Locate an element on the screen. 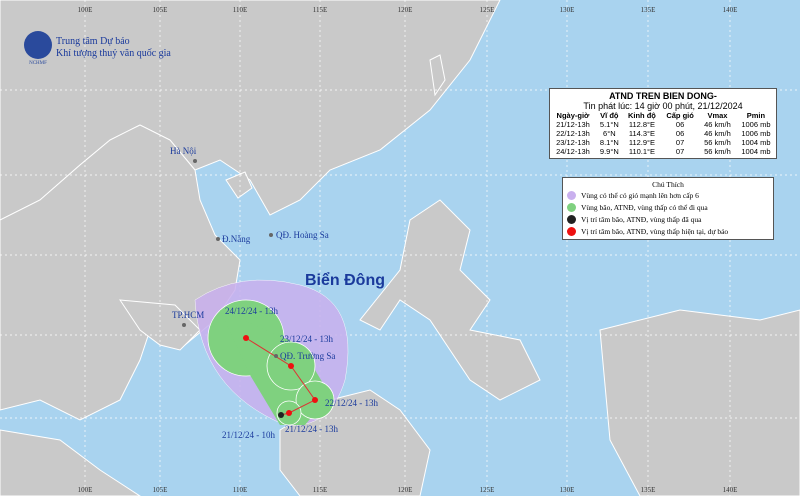 Image resolution: width=800 pixels, height=496 pixels. sea-label: Biển Đông is located at coordinates (345, 280).